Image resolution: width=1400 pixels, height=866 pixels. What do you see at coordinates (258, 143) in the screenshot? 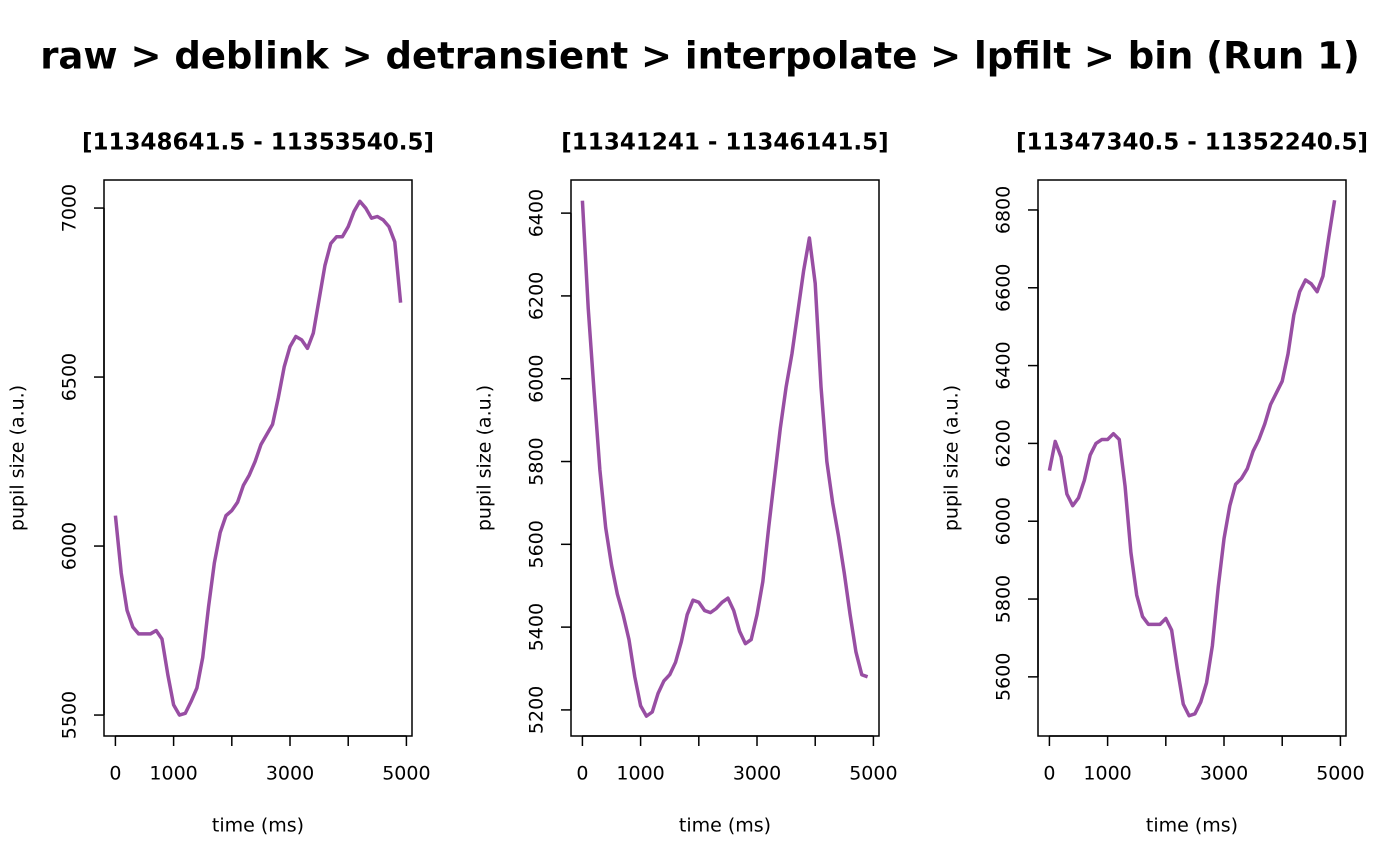
I see `panel-title: [11348641.5 - 11353540.5]` at bounding box center [258, 143].